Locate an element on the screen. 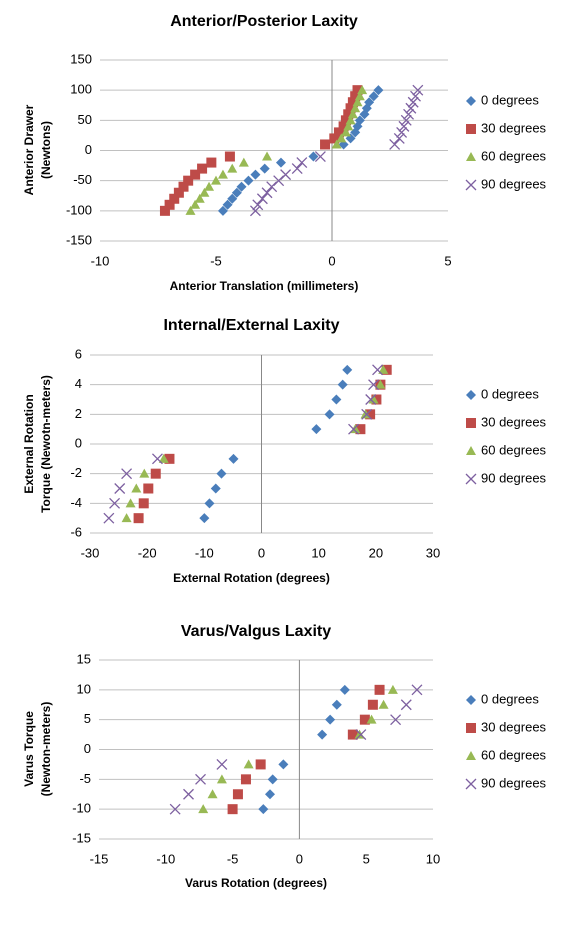 The width and height of the screenshot is (566, 927). x-axis-label: Varus Rotation (degrees) is located at coordinates (256, 883).